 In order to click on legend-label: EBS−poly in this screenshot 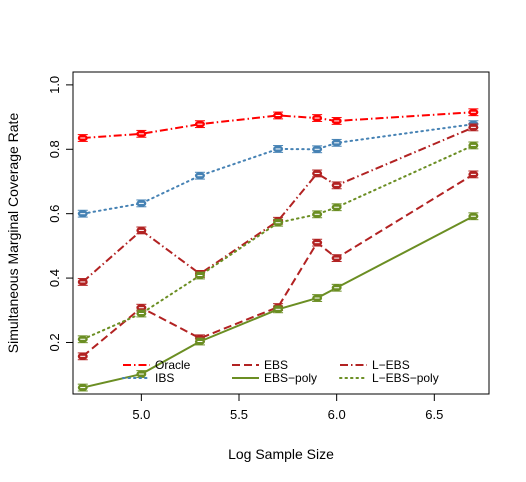, I will do `click(290, 378)`.